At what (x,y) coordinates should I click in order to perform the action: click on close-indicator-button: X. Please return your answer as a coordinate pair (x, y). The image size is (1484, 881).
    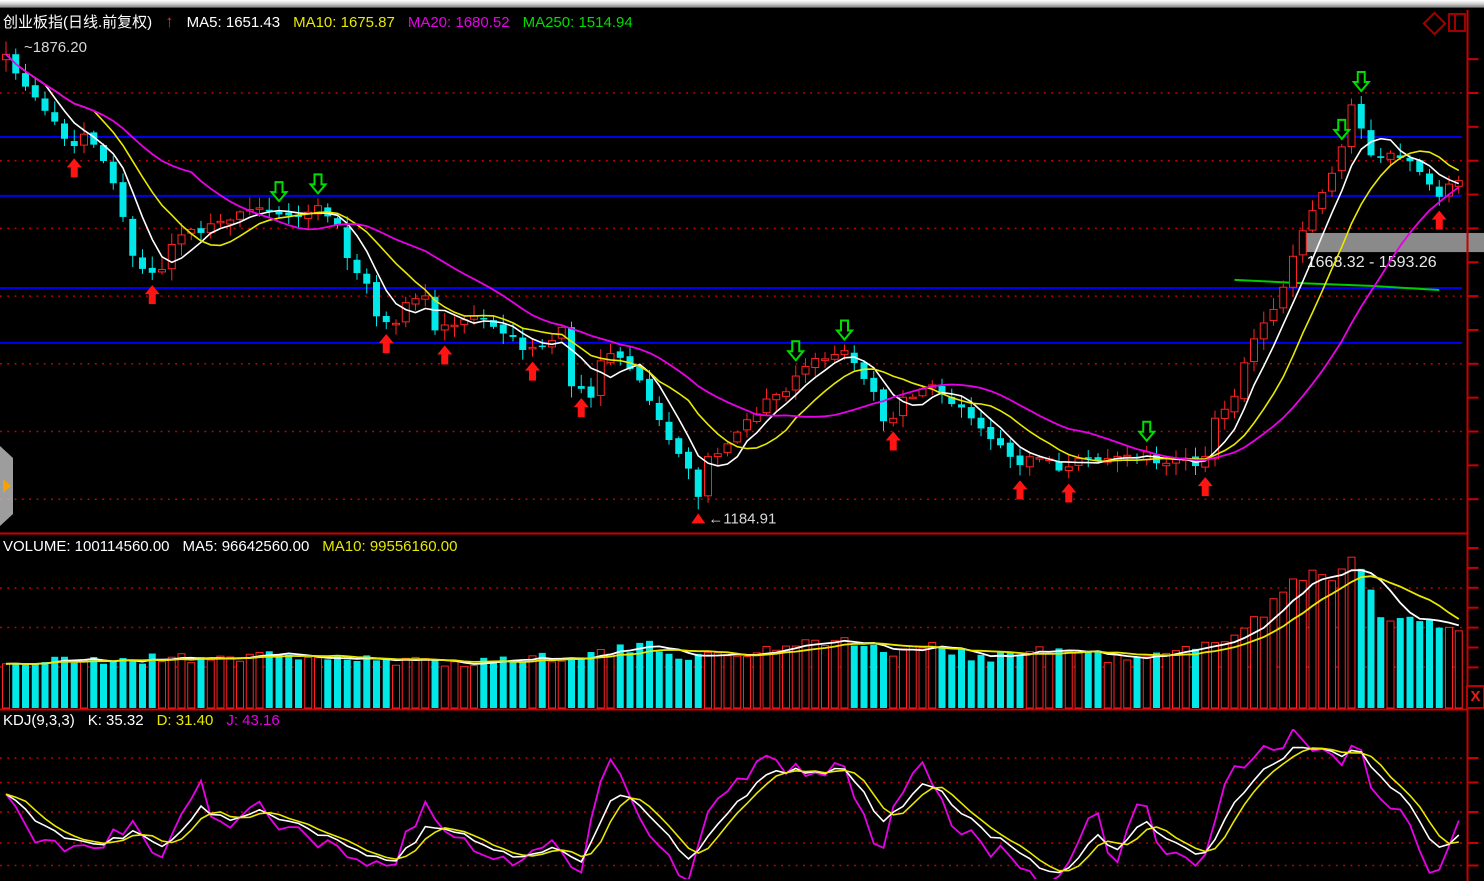
    Looking at the image, I should click on (1475, 697).